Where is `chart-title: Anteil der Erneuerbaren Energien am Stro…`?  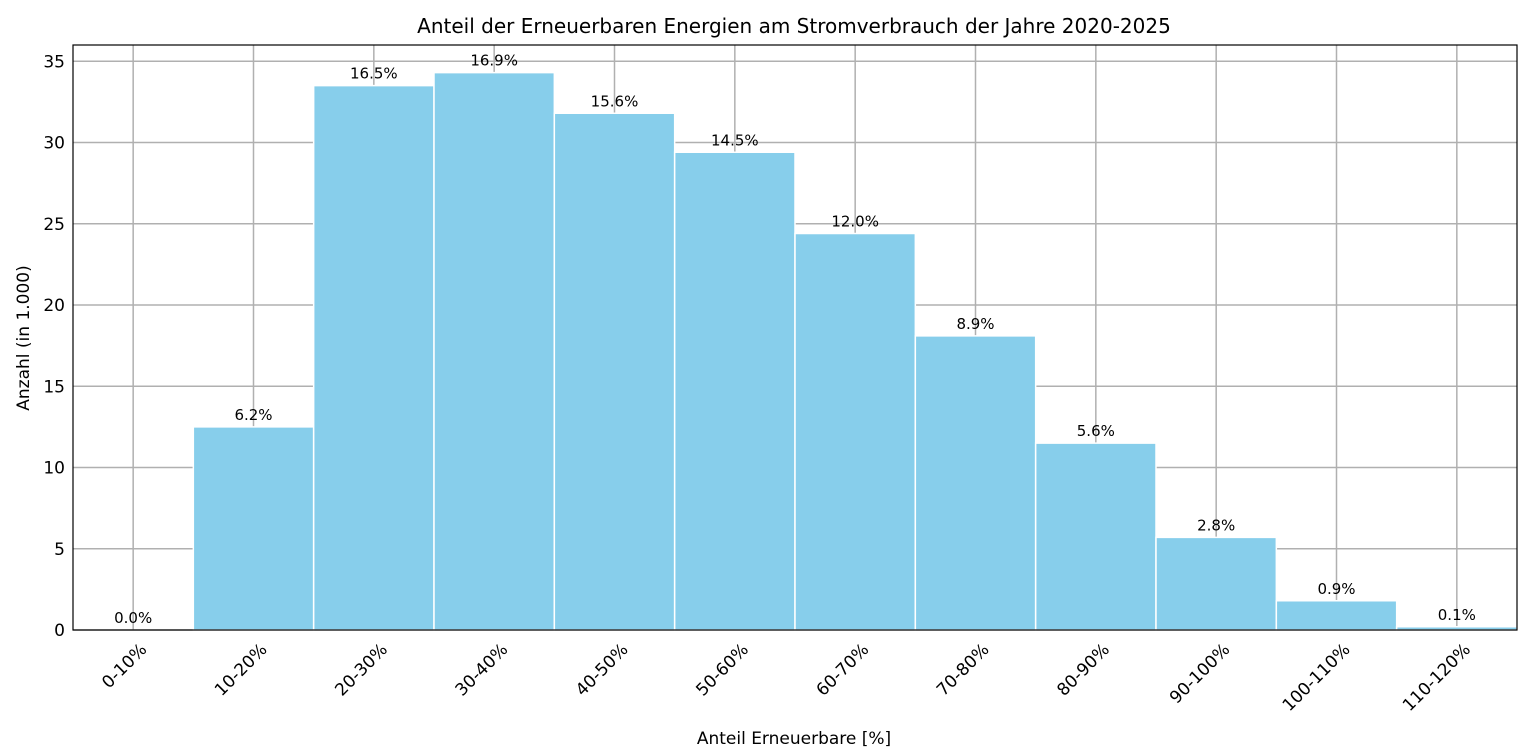 chart-title: Anteil der Erneuerbaren Energien am Stro… is located at coordinates (794, 26).